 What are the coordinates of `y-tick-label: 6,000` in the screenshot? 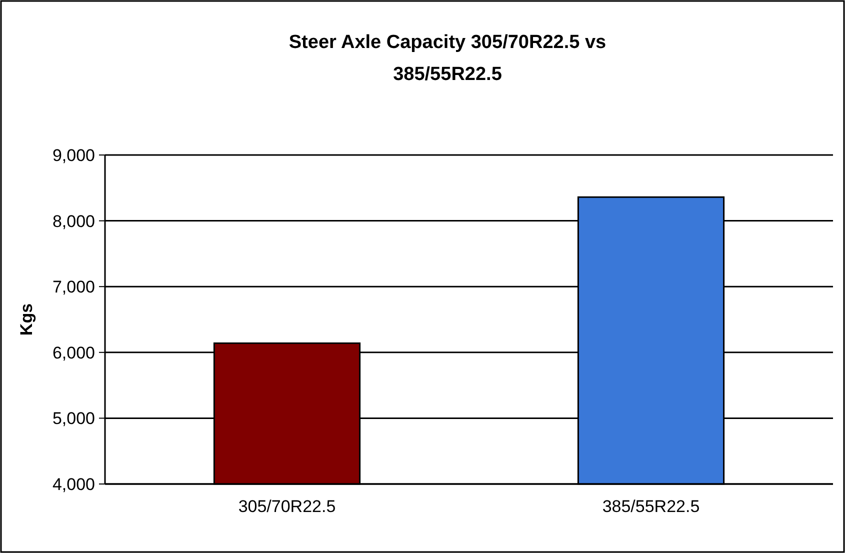 It's located at (73, 352).